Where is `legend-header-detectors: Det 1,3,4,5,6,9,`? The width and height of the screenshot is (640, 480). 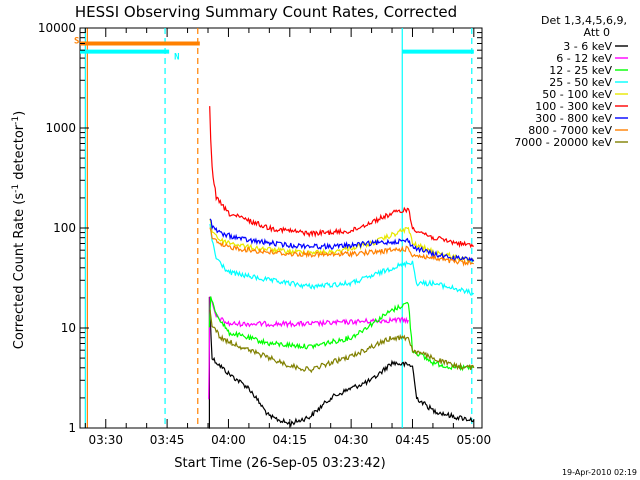 legend-header-detectors: Det 1,3,4,5,6,9, is located at coordinates (584, 20).